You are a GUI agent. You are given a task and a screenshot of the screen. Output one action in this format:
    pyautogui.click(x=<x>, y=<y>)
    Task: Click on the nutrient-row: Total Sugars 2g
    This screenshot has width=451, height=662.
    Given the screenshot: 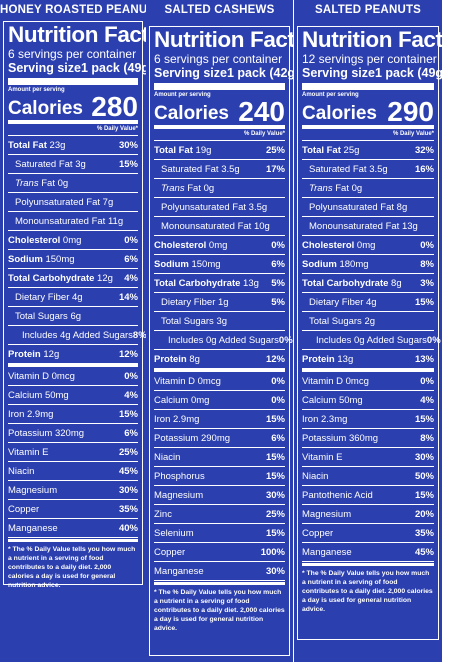 What is the action you would take?
    pyautogui.click(x=368, y=321)
    